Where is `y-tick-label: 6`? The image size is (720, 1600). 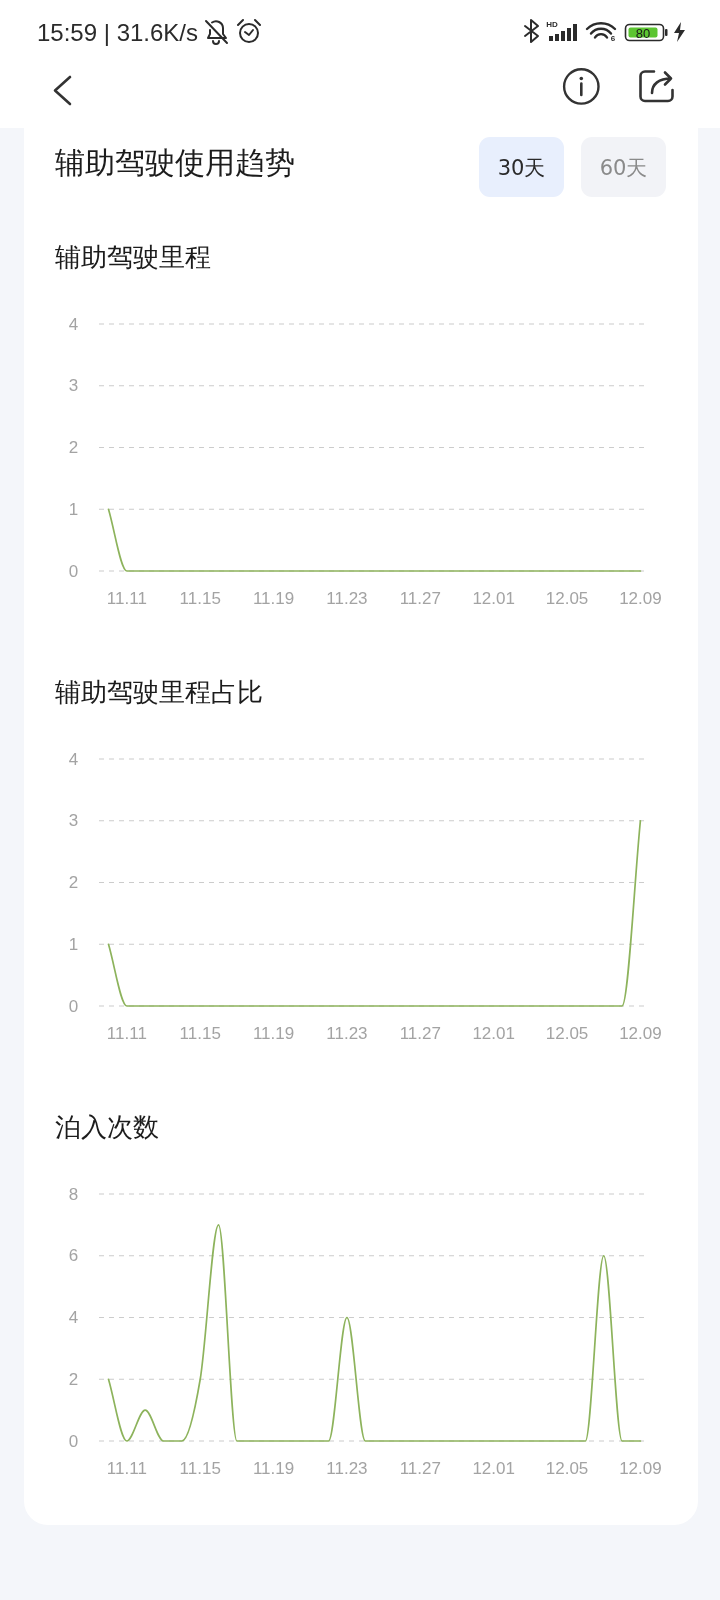
y-tick-label: 6 is located at coordinates (73, 1256).